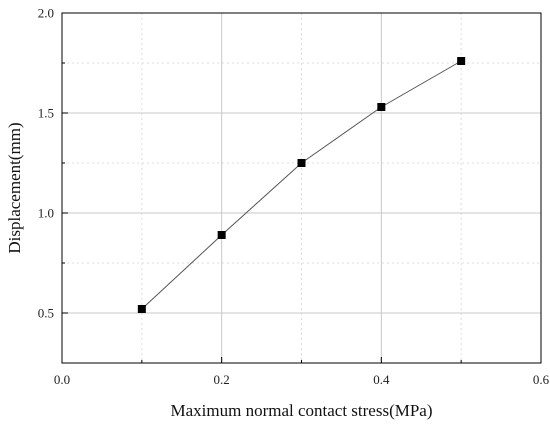  What do you see at coordinates (46, 313) in the screenshot?
I see `y-tick-label: 0.5` at bounding box center [46, 313].